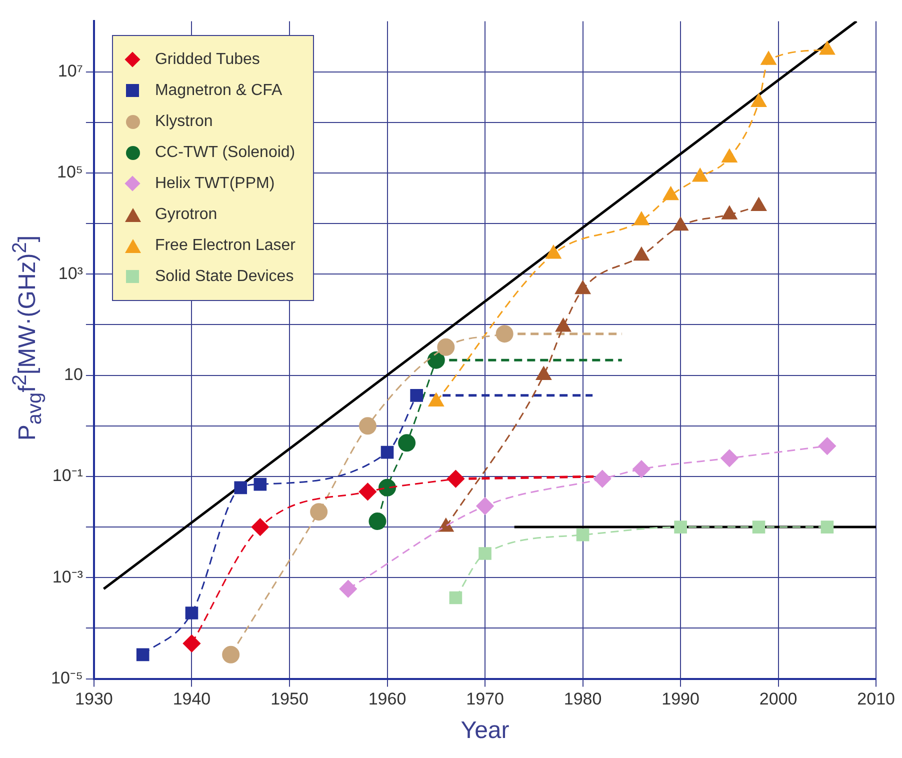 Image resolution: width=902 pixels, height=758 pixels. I want to click on y-tick-label: 10⁻¹, so click(68, 476).